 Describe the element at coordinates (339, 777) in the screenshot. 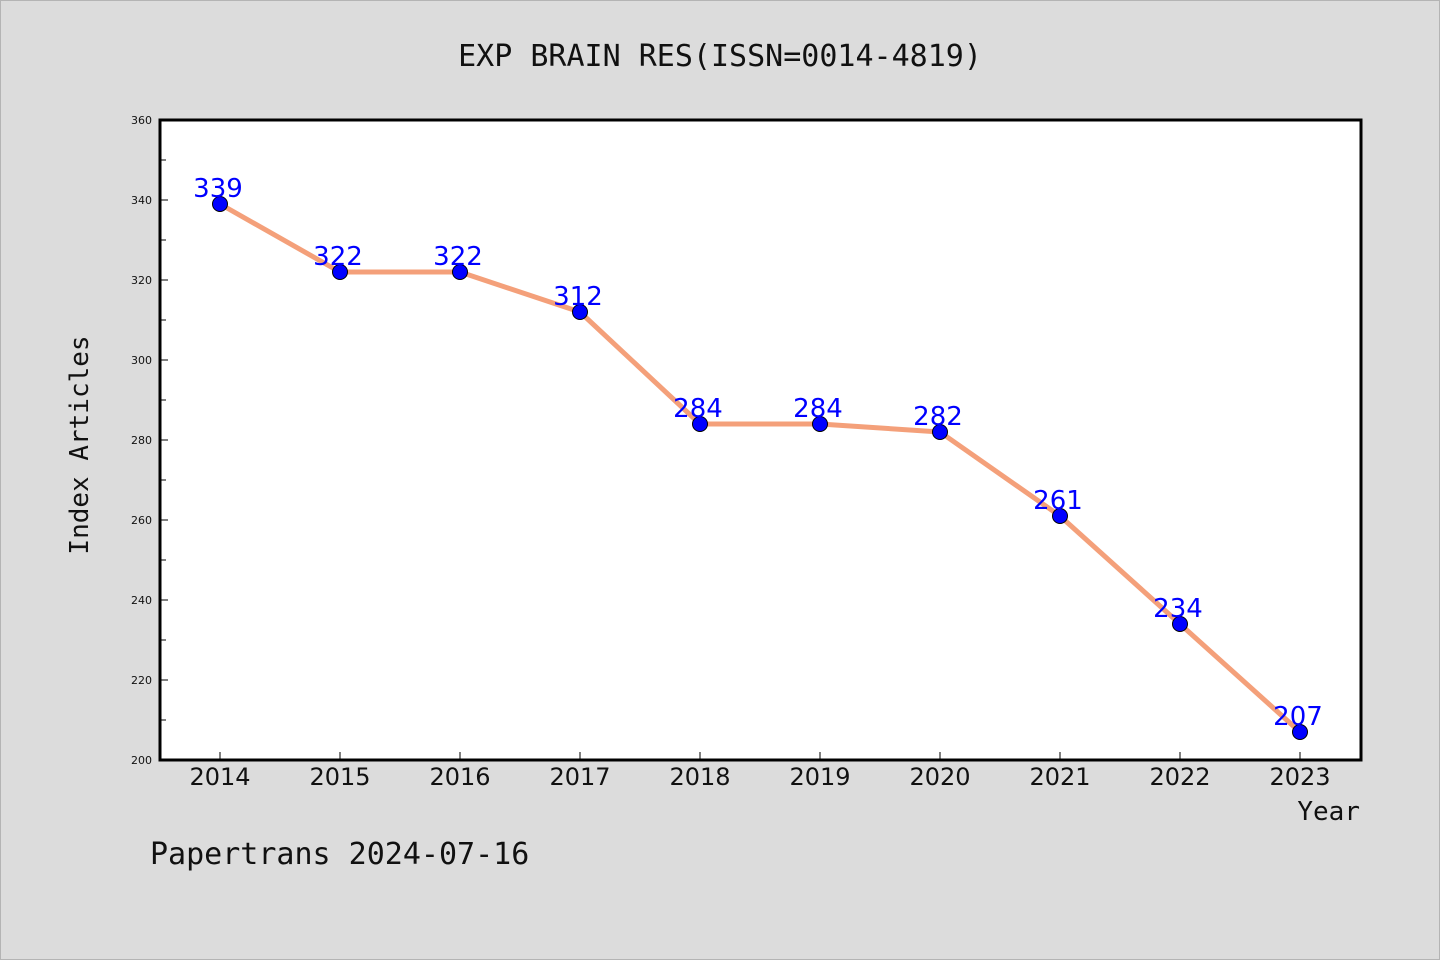

I see `x-tick-label: 2015` at that location.